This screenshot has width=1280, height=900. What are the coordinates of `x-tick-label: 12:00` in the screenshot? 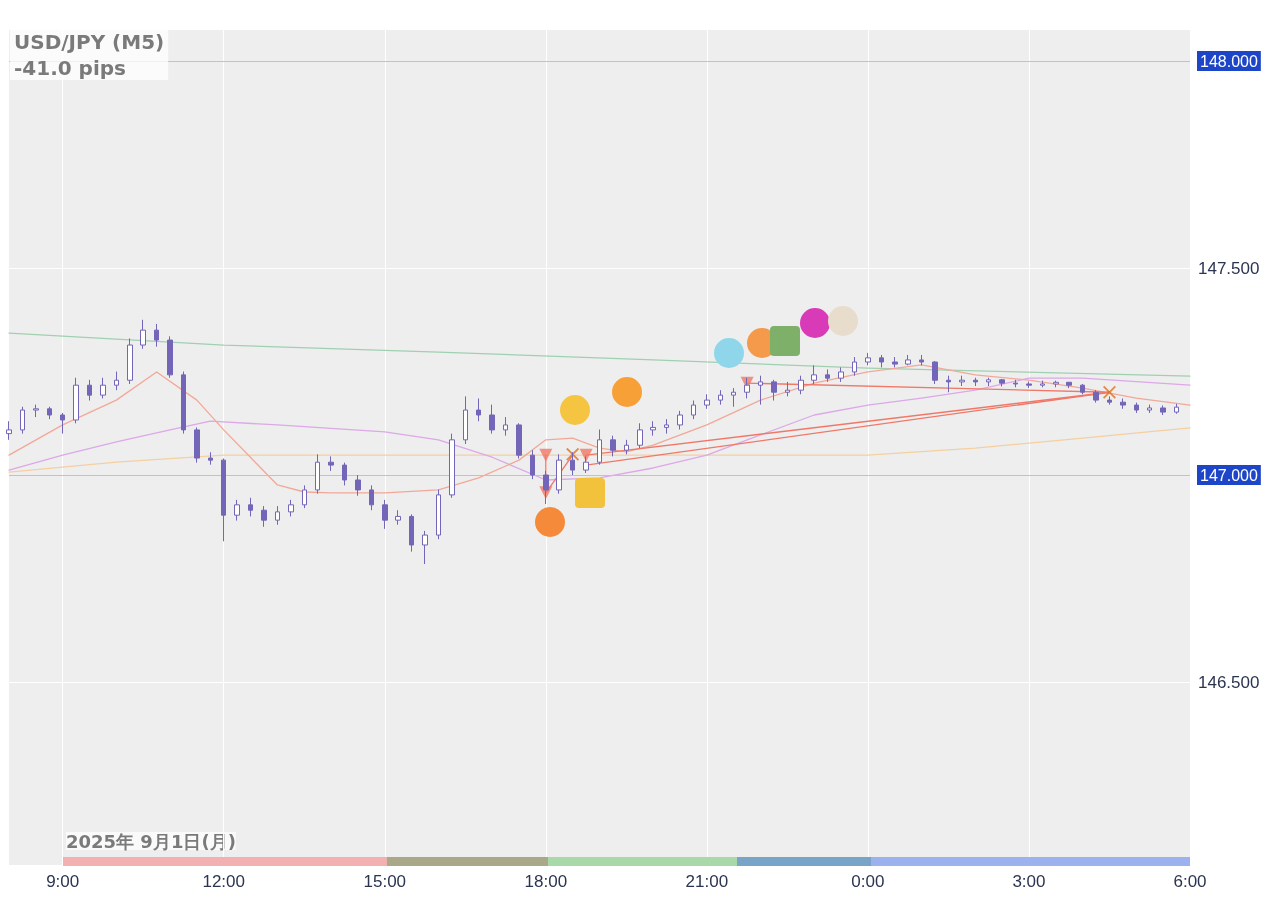 It's located at (223, 881).